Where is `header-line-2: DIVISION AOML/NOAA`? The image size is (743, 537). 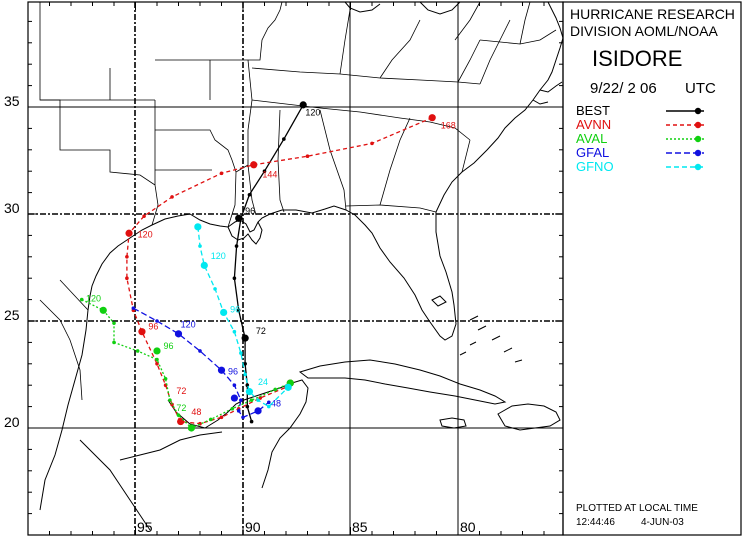 header-line-2: DIVISION AOML/NOAA is located at coordinates (644, 31).